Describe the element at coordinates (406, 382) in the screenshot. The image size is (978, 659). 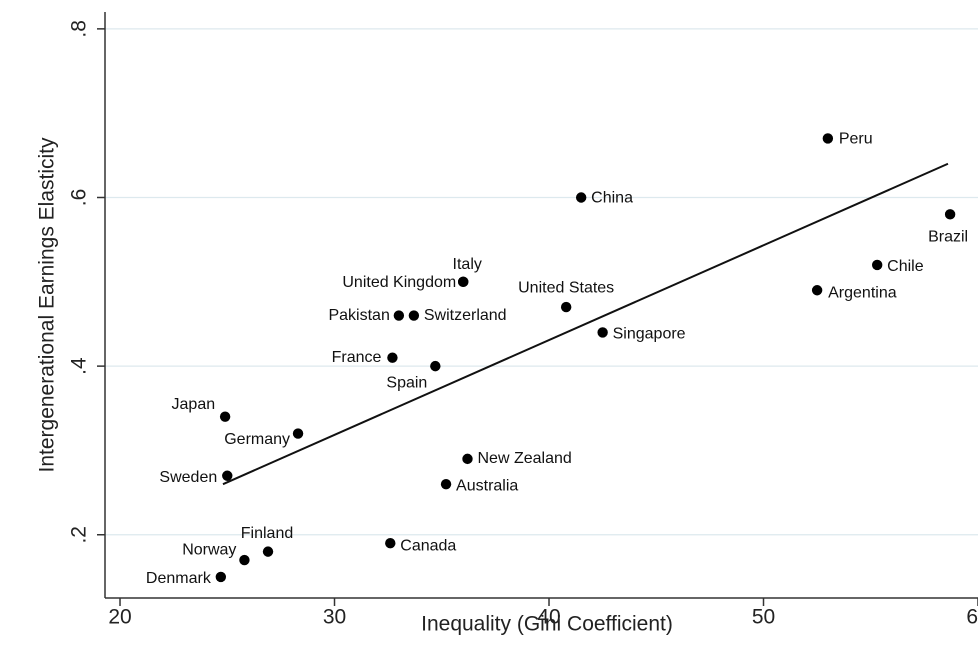
I see `point-label: Spain` at that location.